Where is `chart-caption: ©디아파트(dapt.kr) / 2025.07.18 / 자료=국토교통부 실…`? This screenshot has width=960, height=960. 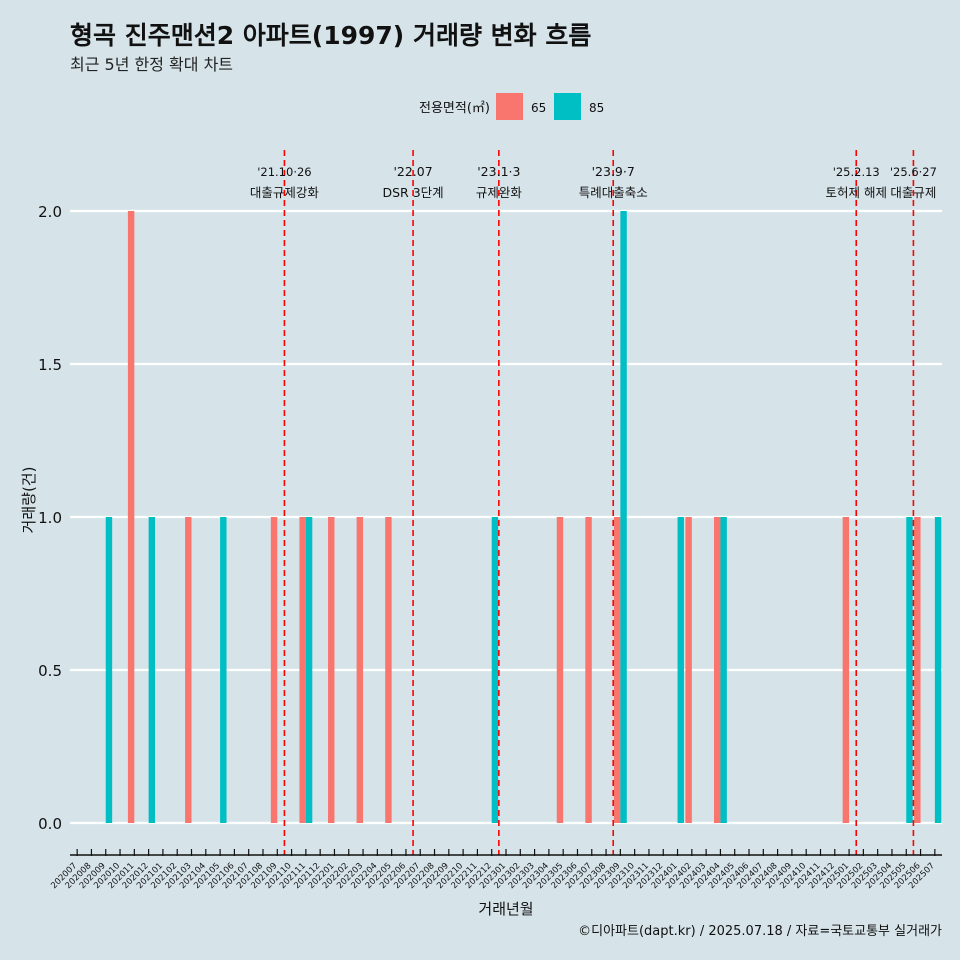 chart-caption: ©디아파트(dapt.kr) / 2025.07.18 / 자료=국토교통부 실… is located at coordinates (760, 931).